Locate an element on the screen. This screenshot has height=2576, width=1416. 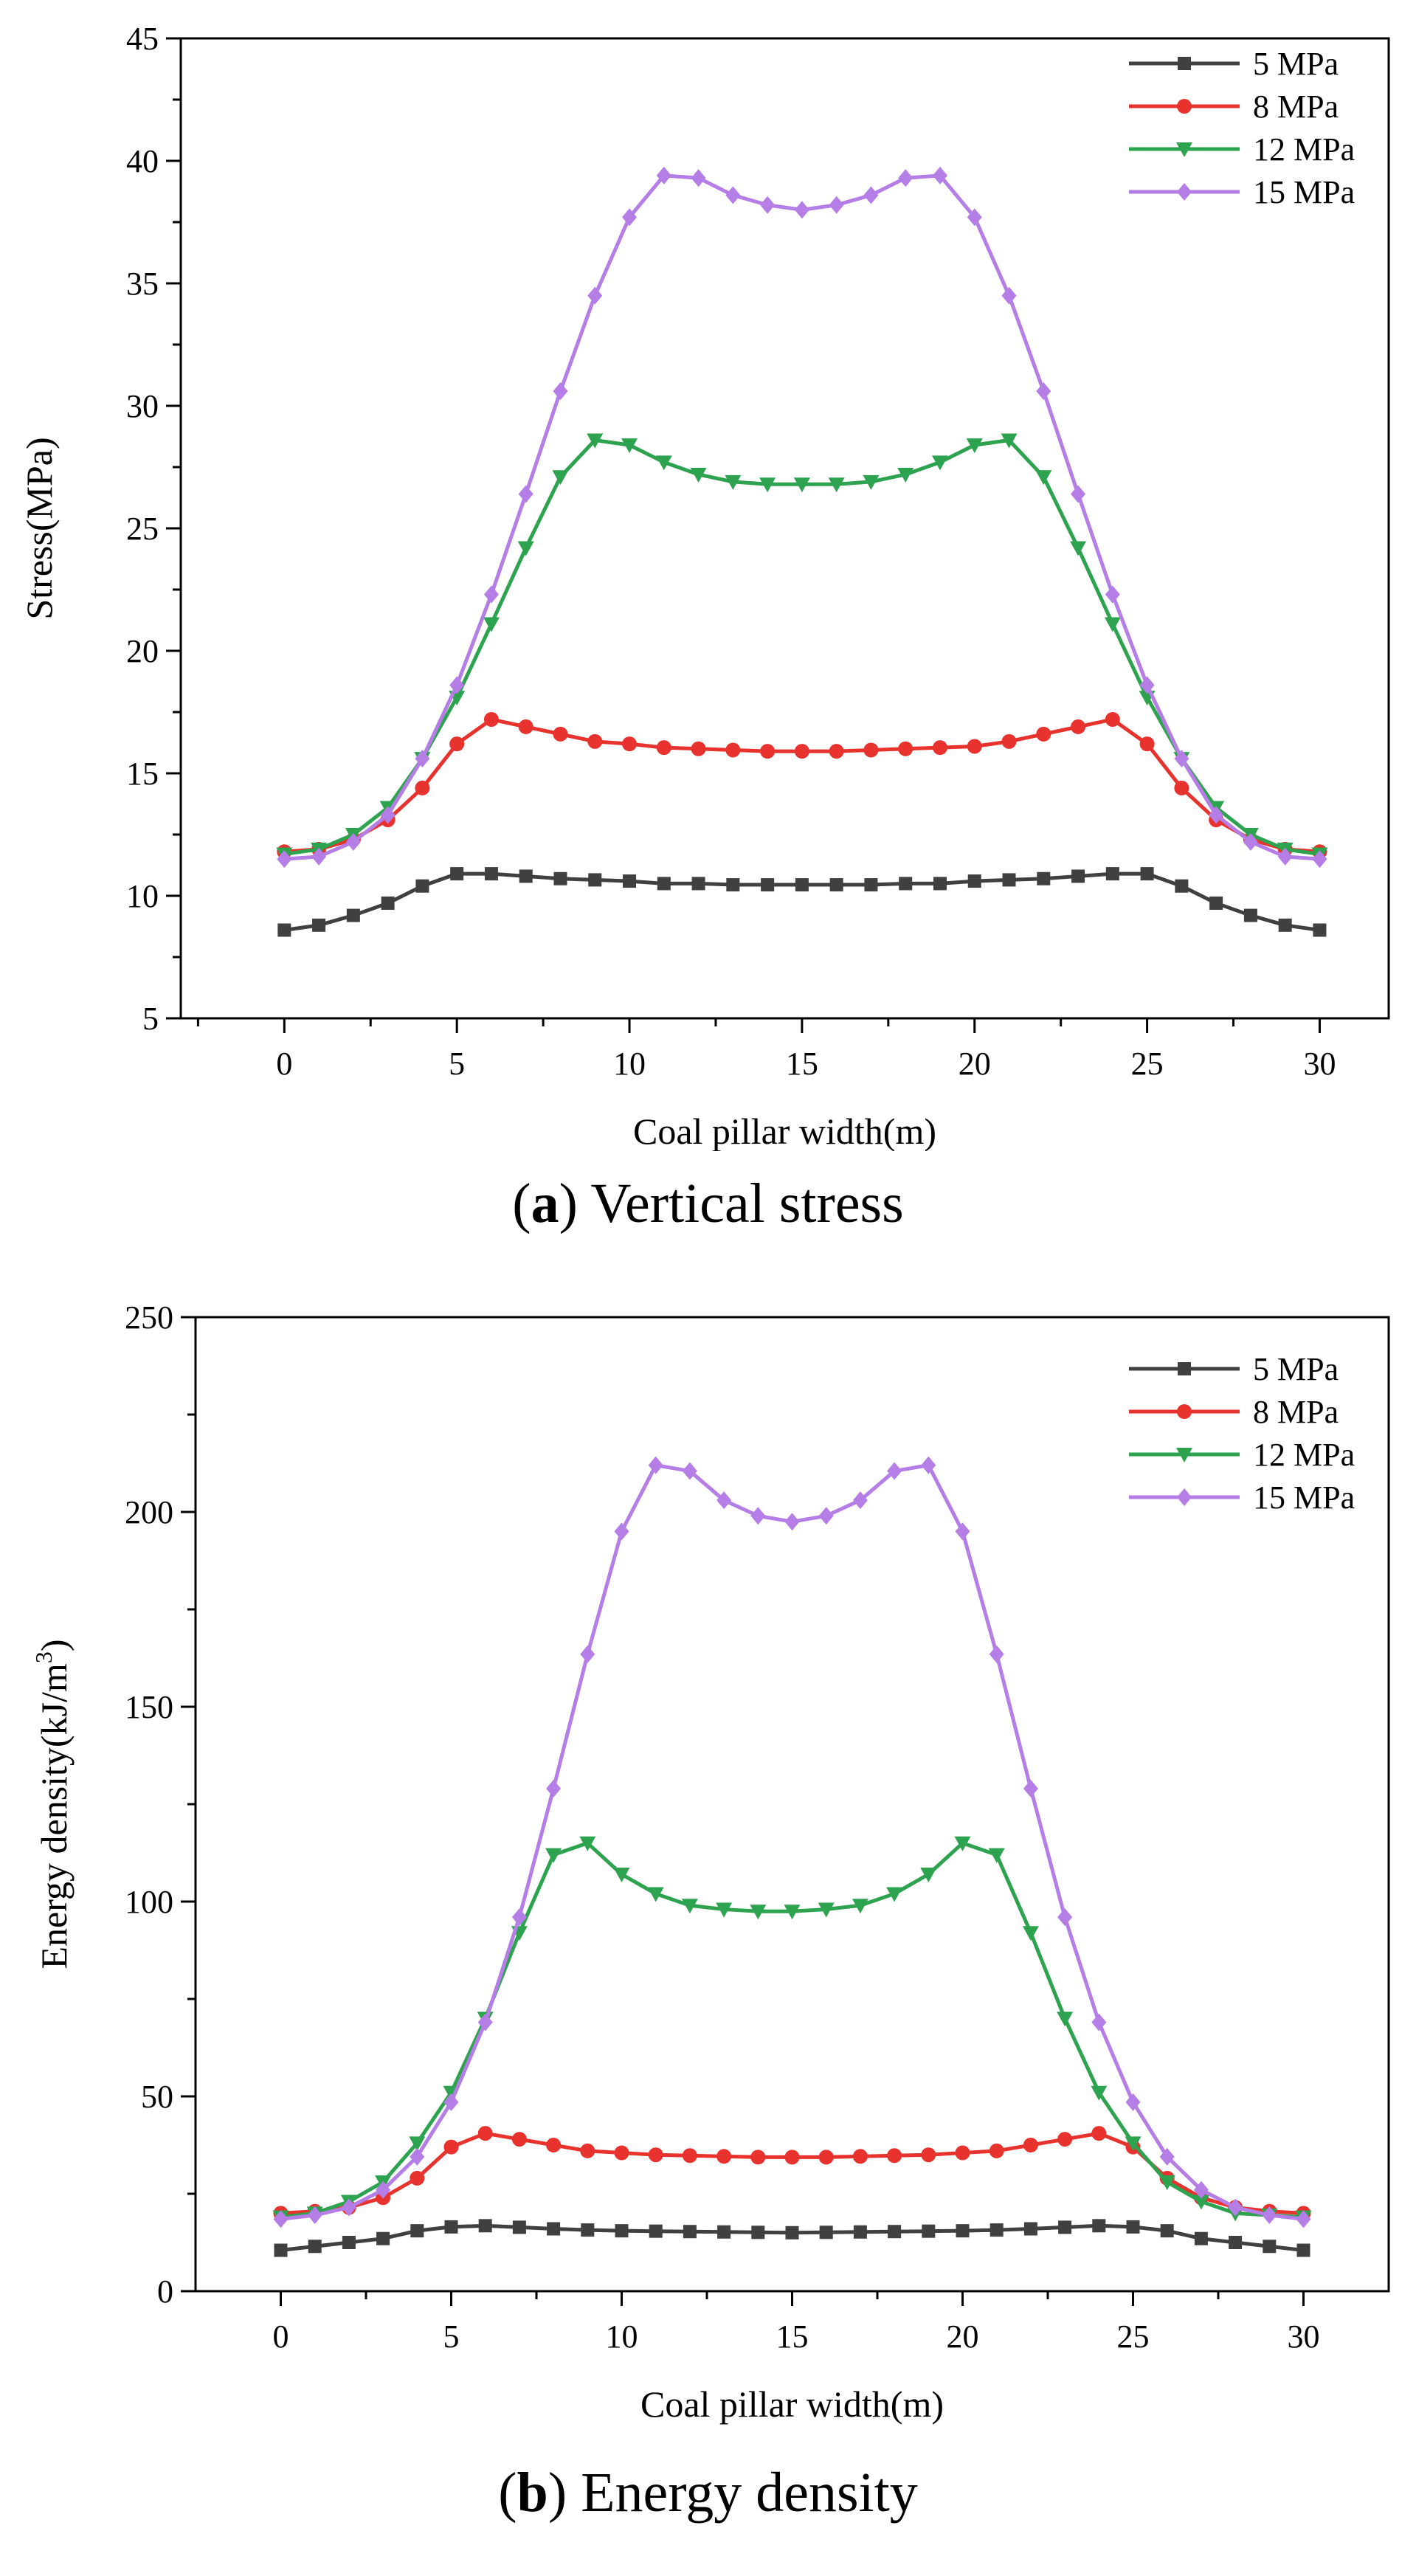
y-tick-label: 0 is located at coordinates (165, 2291).